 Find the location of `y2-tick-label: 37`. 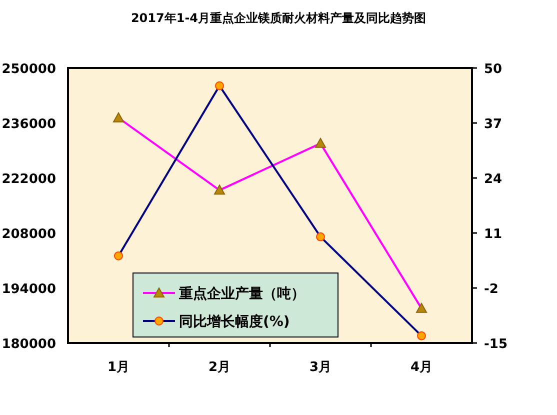

y2-tick-label: 37 is located at coordinates (493, 124).